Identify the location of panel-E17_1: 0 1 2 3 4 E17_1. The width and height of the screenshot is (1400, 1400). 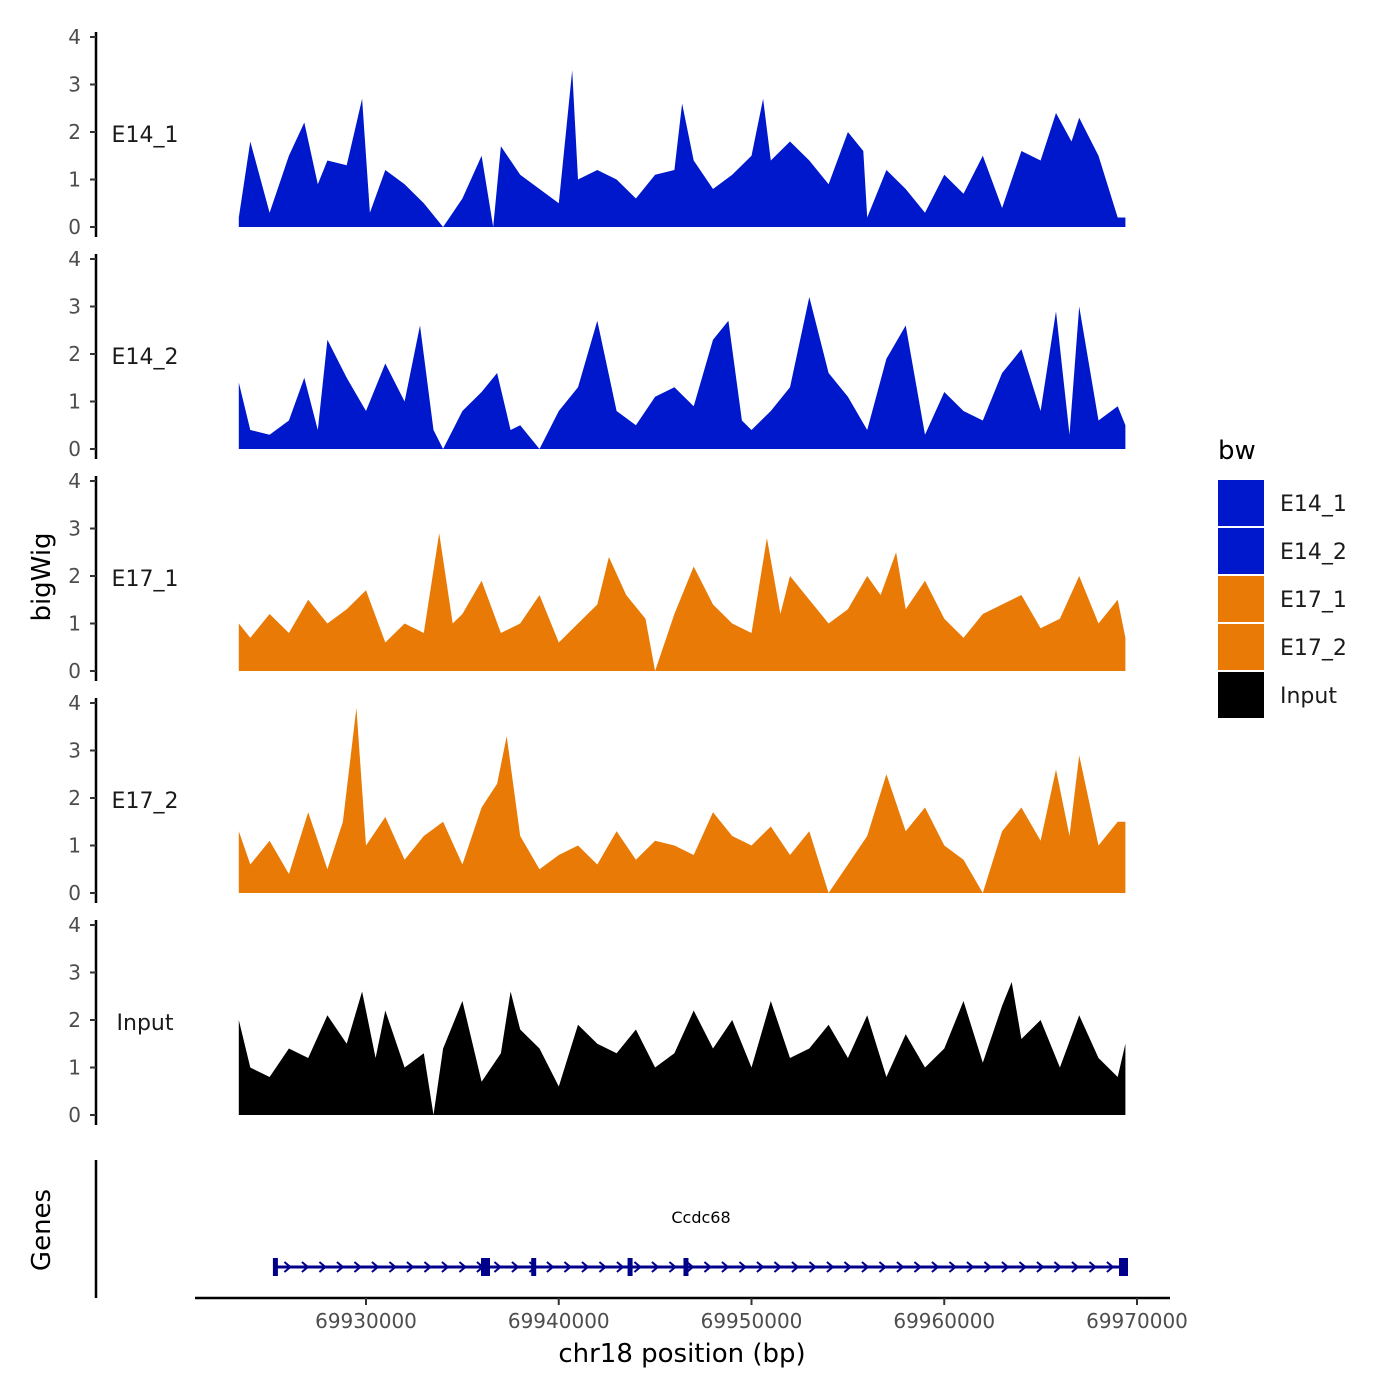
(597, 576).